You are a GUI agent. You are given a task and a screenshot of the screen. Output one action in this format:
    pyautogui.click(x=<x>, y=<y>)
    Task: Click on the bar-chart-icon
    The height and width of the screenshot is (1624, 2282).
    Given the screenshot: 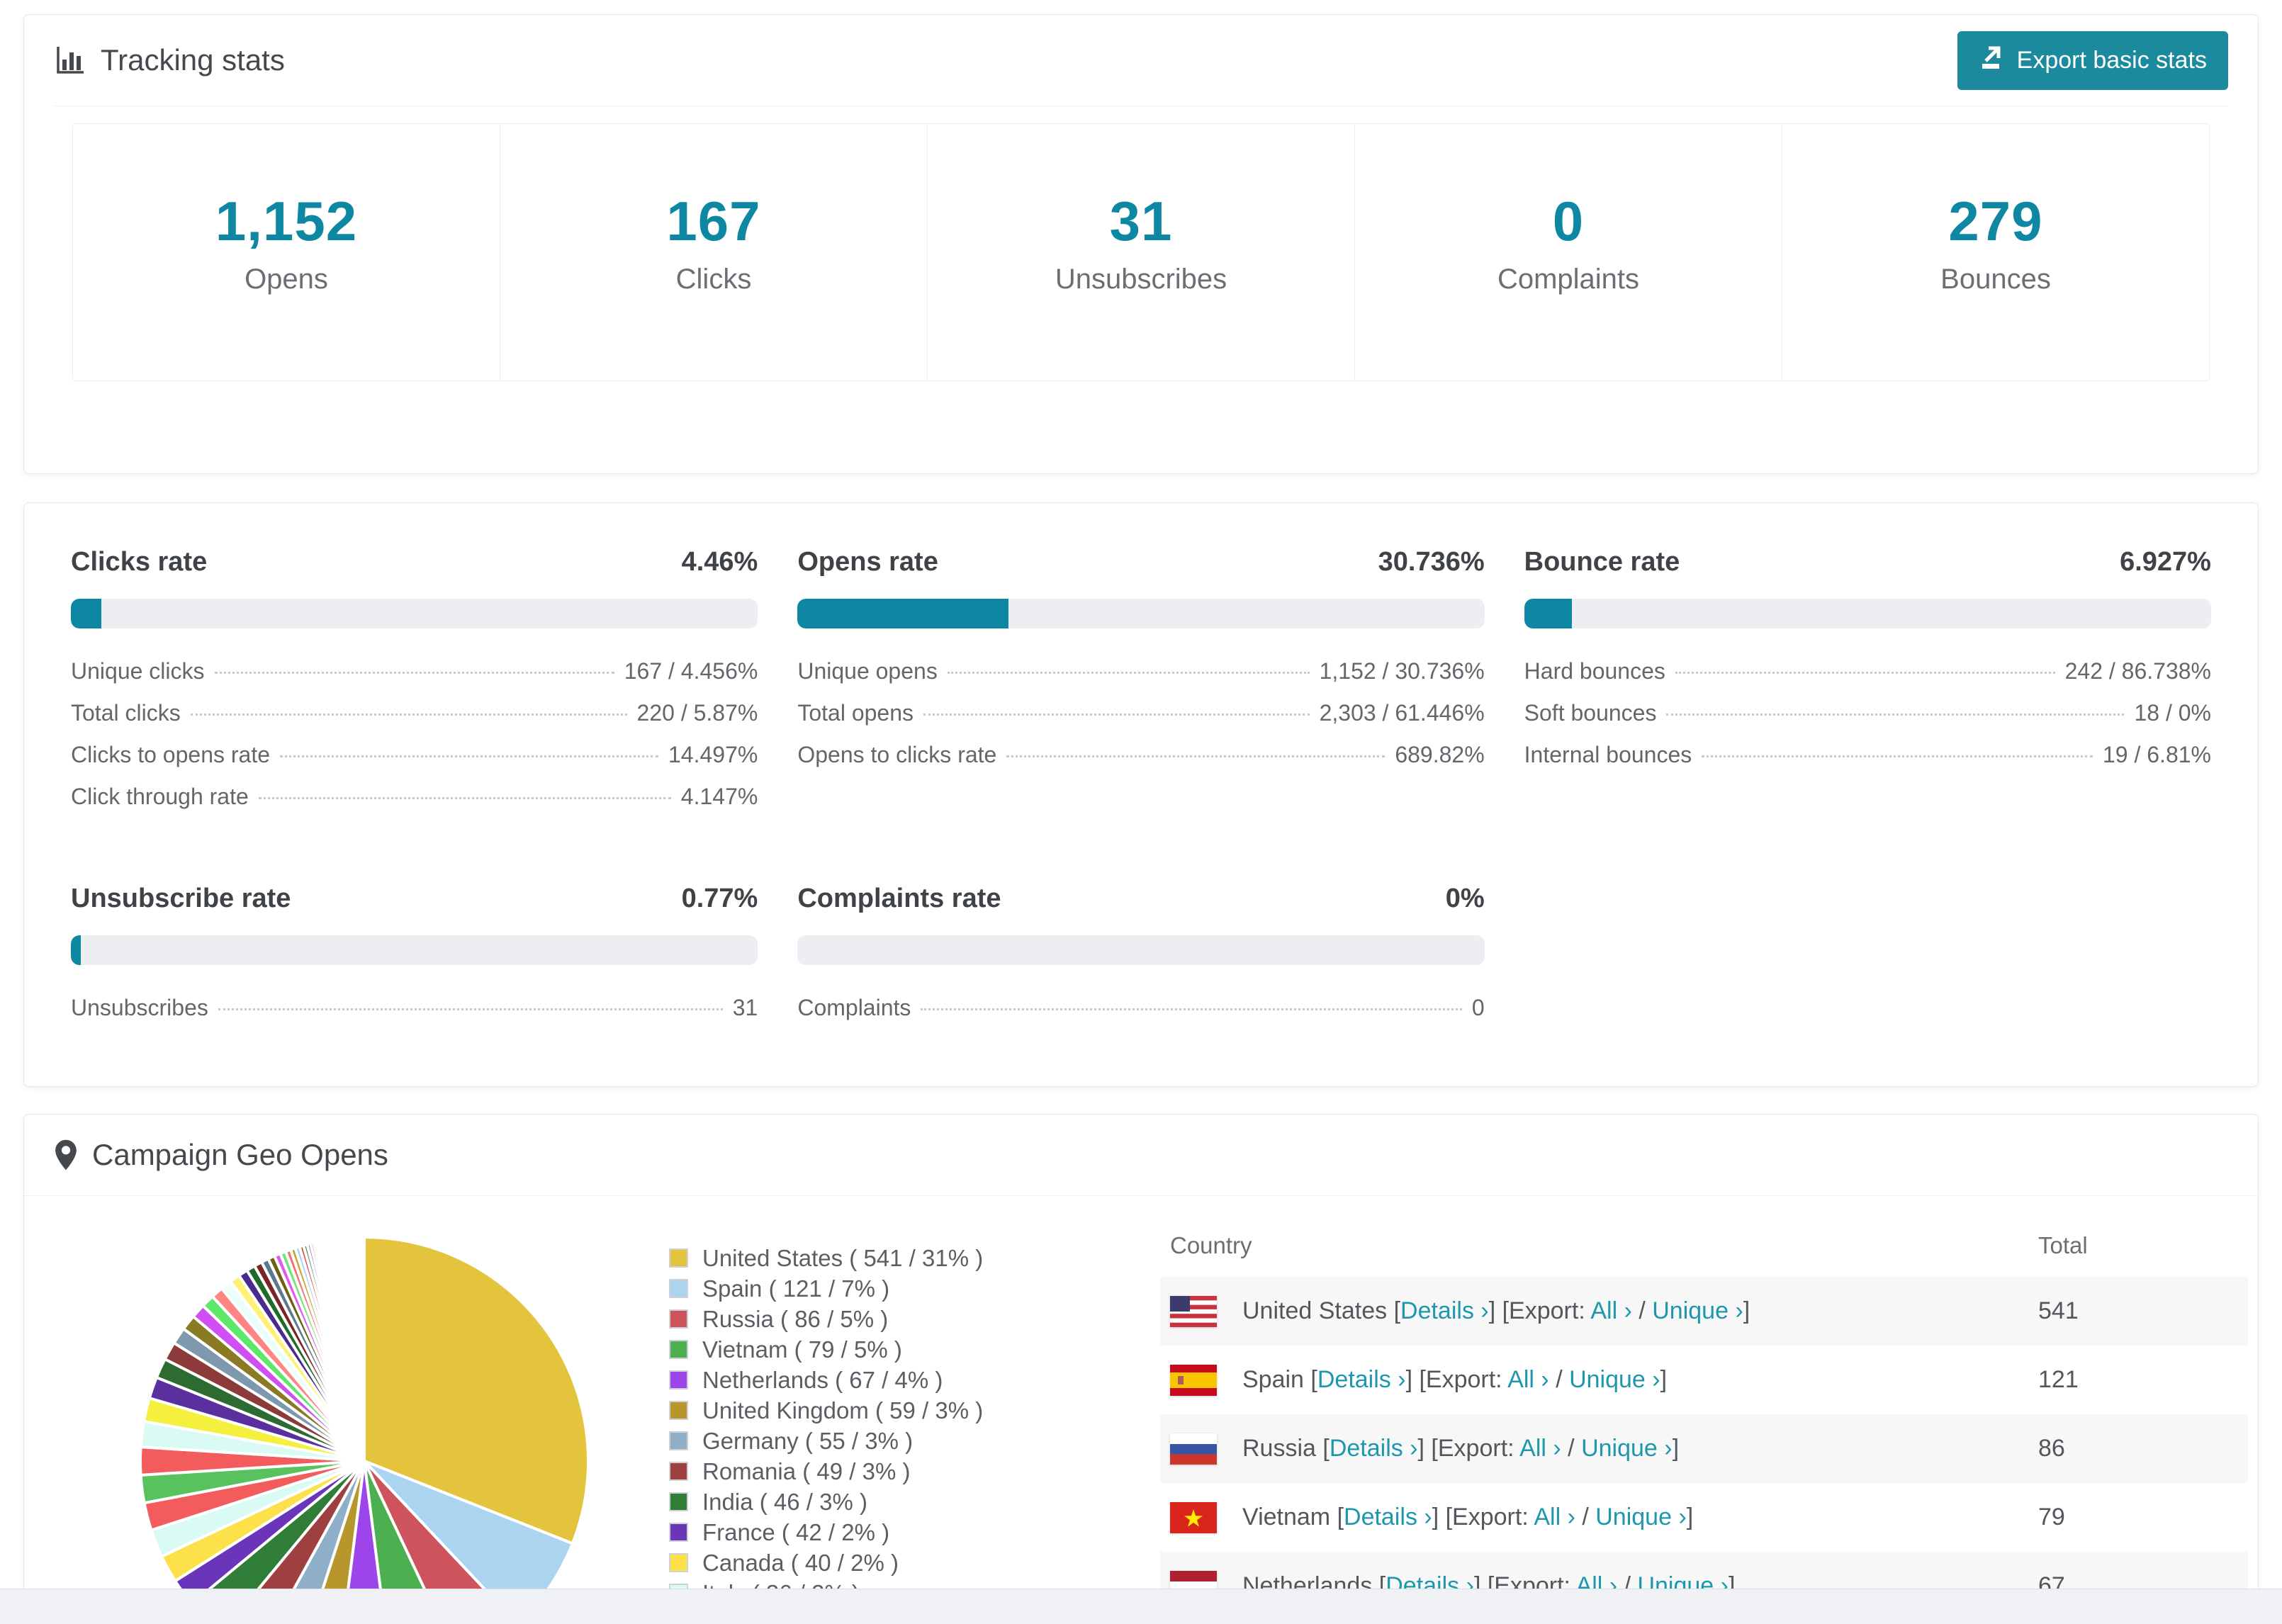 What is the action you would take?
    pyautogui.click(x=70, y=61)
    